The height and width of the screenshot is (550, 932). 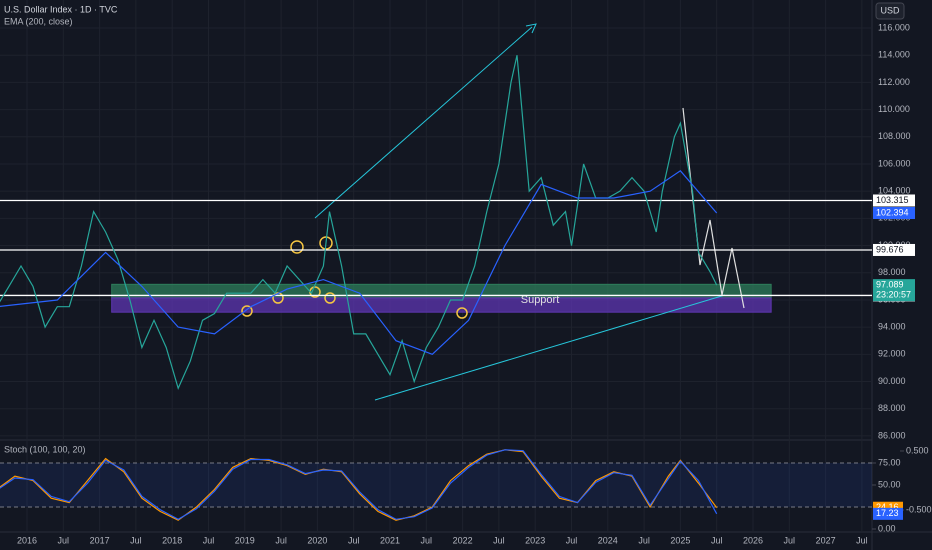 I want to click on y-tick-label: 106.000, so click(x=894, y=163).